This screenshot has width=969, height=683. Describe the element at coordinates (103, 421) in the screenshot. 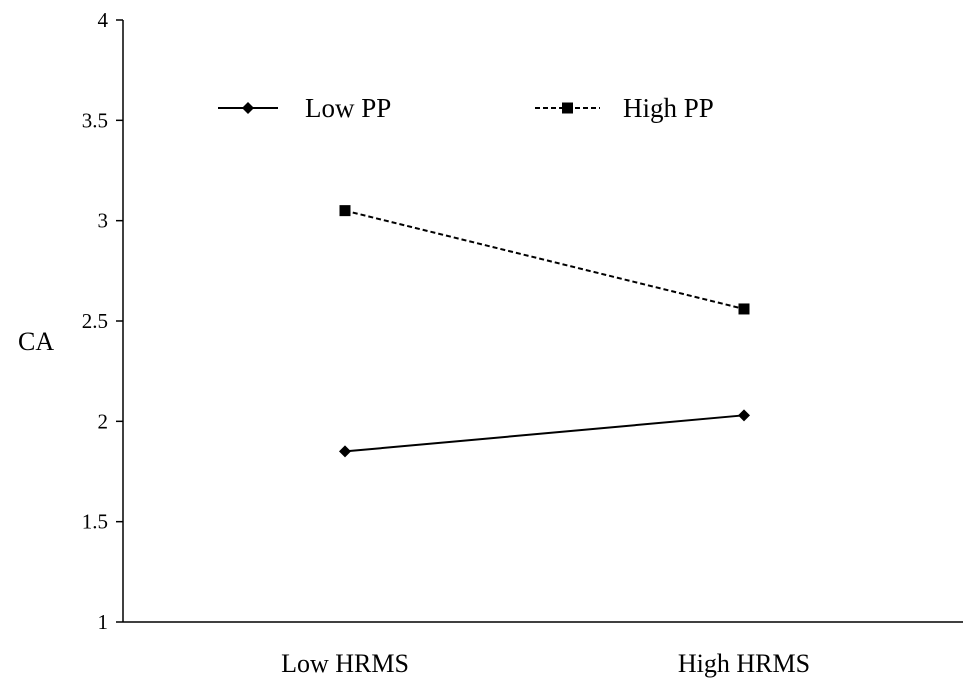

I see `y-tick-label: 2` at that location.